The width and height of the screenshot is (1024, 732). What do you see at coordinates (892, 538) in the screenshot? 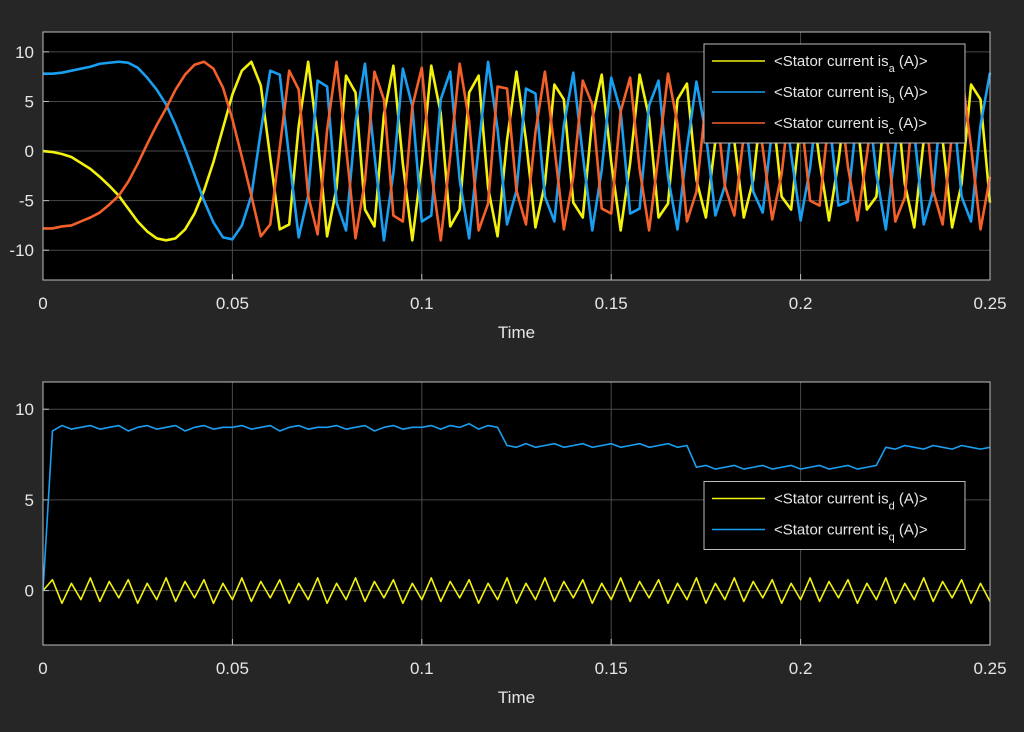
I see `legend-label-part: q` at bounding box center [892, 538].